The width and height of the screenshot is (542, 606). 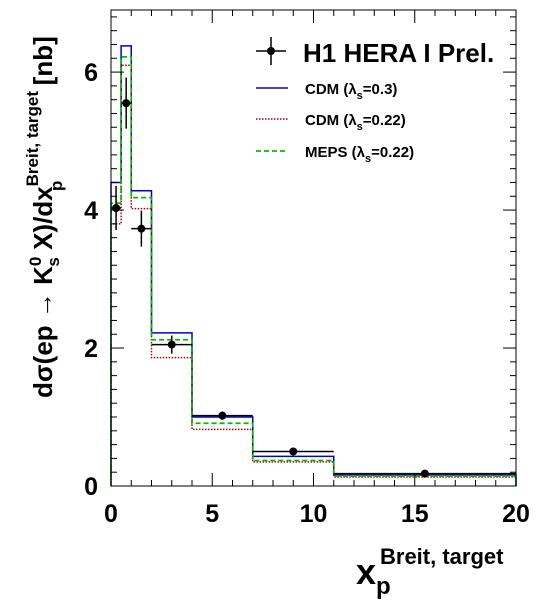 What do you see at coordinates (430, 572) in the screenshot?
I see `x-axis-title: xpBreit, target` at bounding box center [430, 572].